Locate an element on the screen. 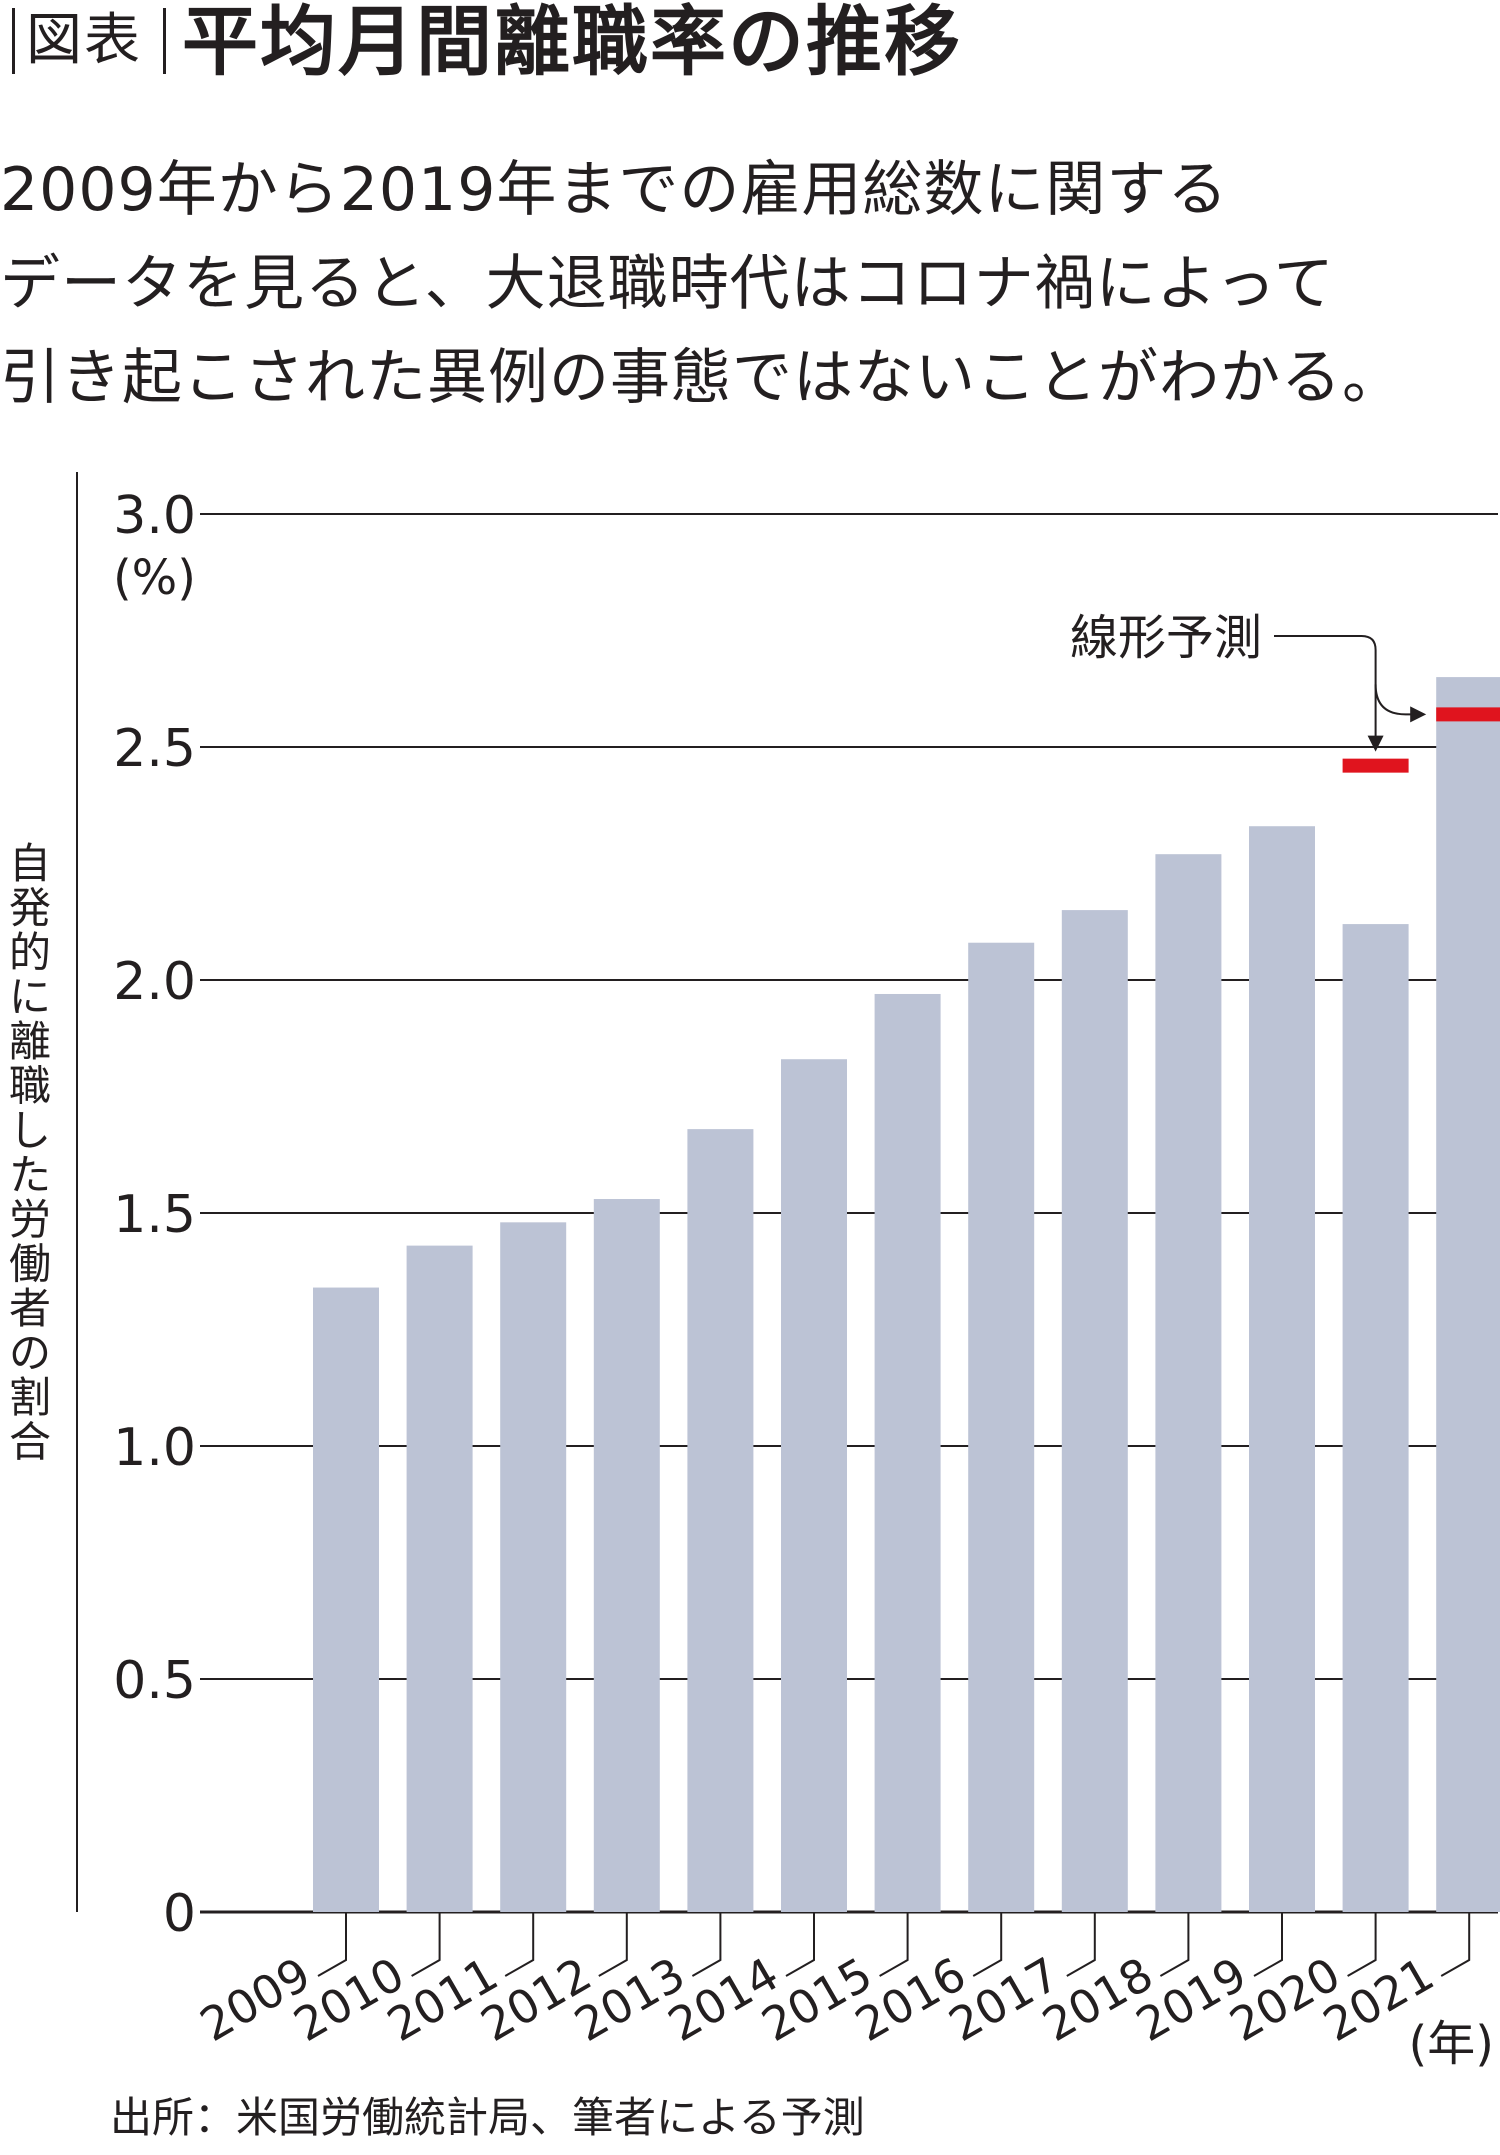 The width and height of the screenshot is (1500, 2155). description-line: 引き起こされた異例の事態ではないことがわかる。 is located at coordinates (701, 378).